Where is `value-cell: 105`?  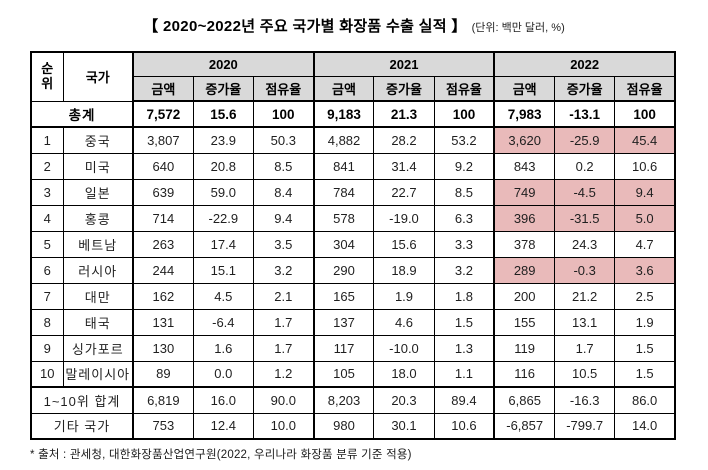
value-cell: 105 is located at coordinates (343, 374).